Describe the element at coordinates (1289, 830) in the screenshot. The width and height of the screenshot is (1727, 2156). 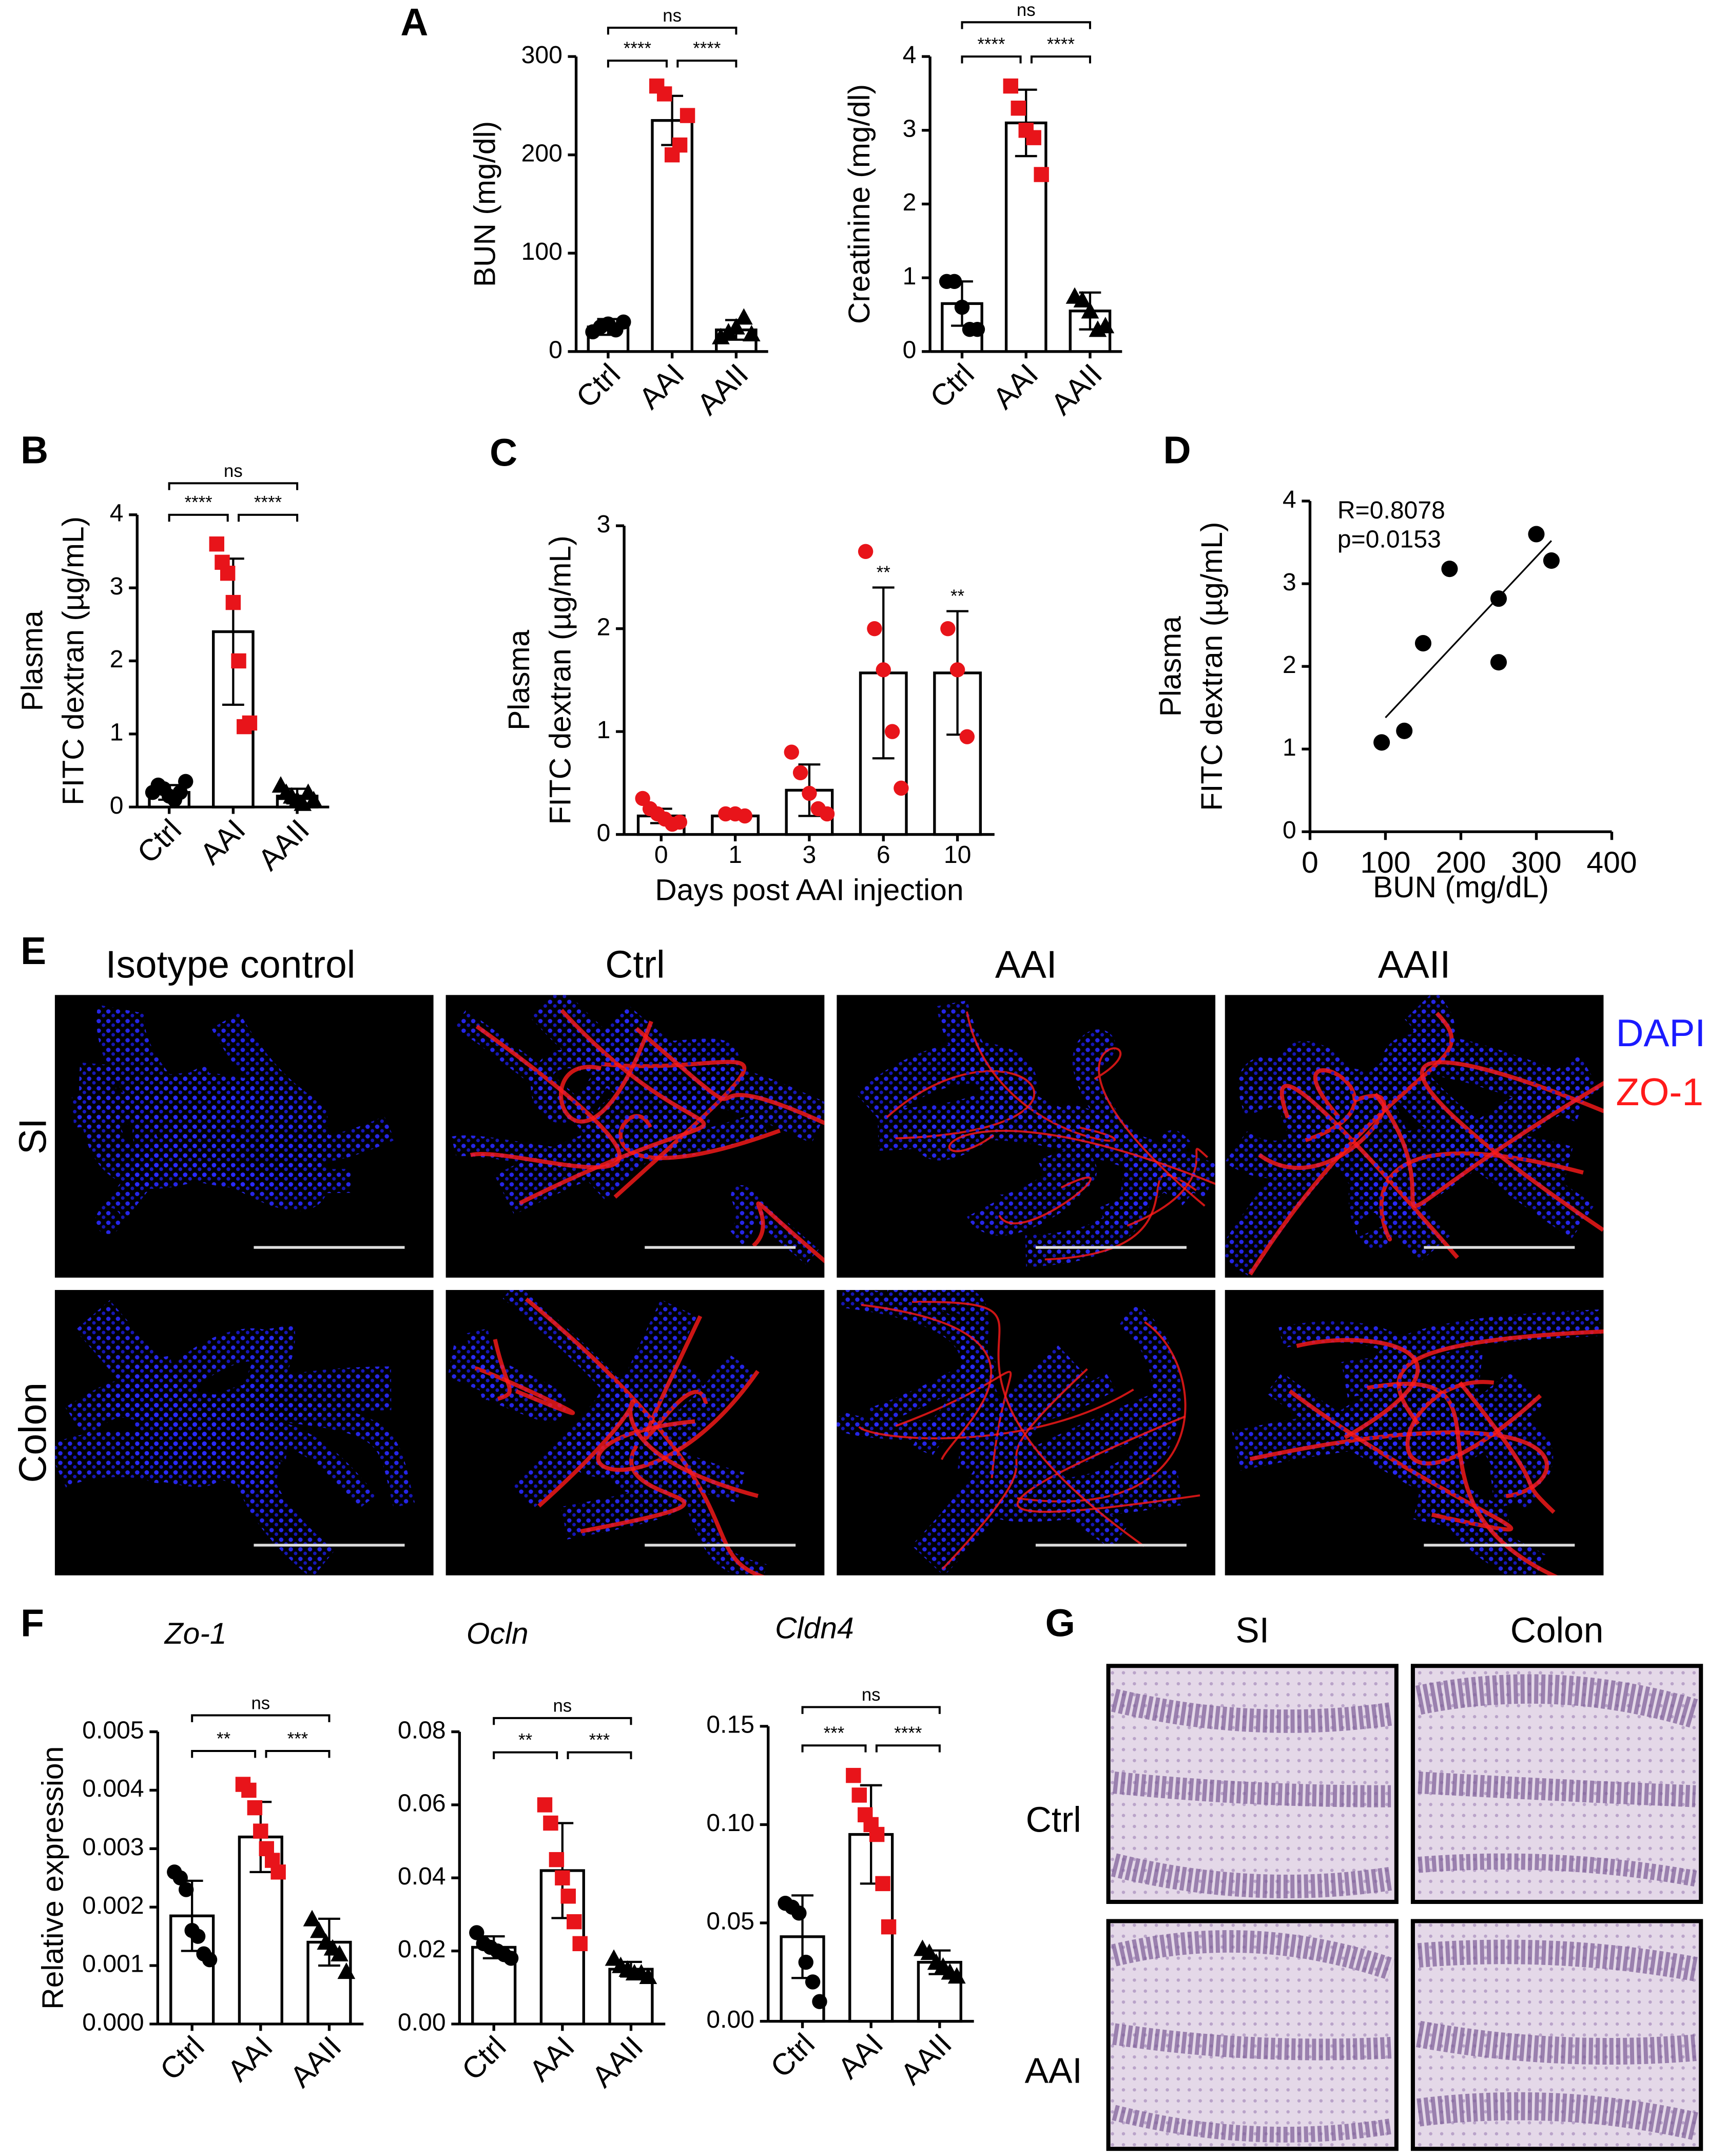
I see `y-tick-label: 0` at that location.